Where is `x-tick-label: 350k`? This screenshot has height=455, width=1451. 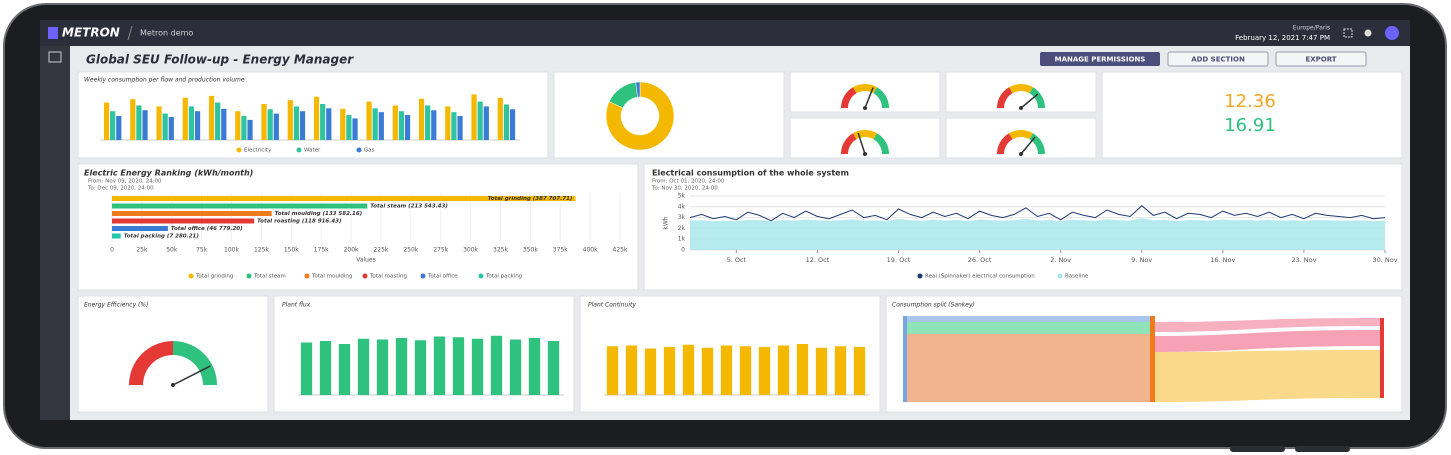
x-tick-label: 350k is located at coordinates (530, 250).